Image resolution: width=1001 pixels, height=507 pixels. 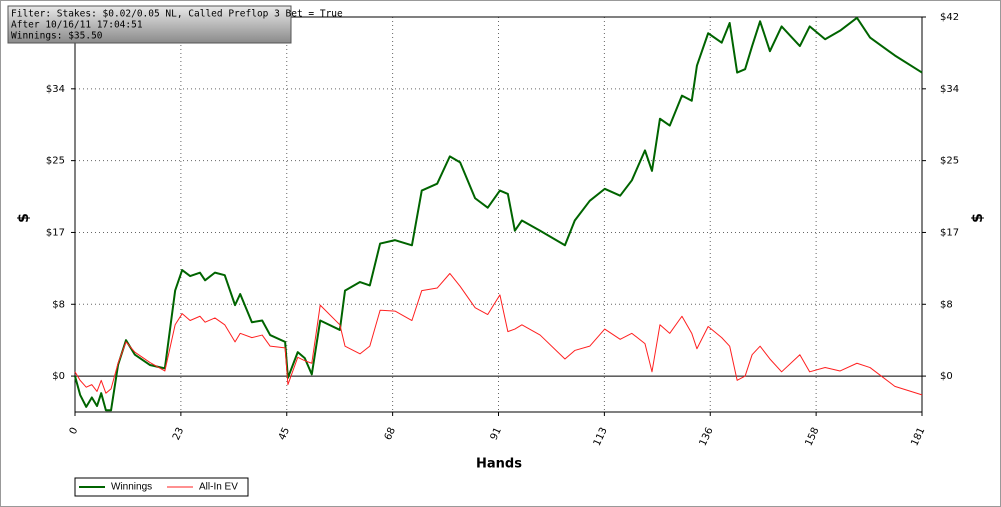 I want to click on y2-tick-label: $42, so click(x=949, y=17).